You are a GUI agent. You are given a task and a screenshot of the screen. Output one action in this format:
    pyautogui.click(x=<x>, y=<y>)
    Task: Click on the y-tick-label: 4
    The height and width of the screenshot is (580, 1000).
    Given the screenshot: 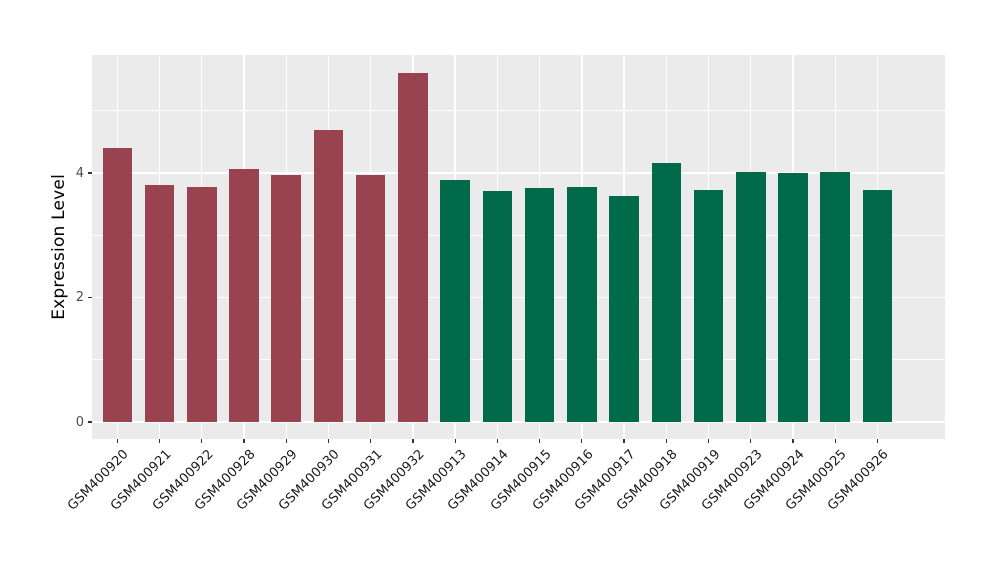 What is the action you would take?
    pyautogui.click(x=79, y=173)
    